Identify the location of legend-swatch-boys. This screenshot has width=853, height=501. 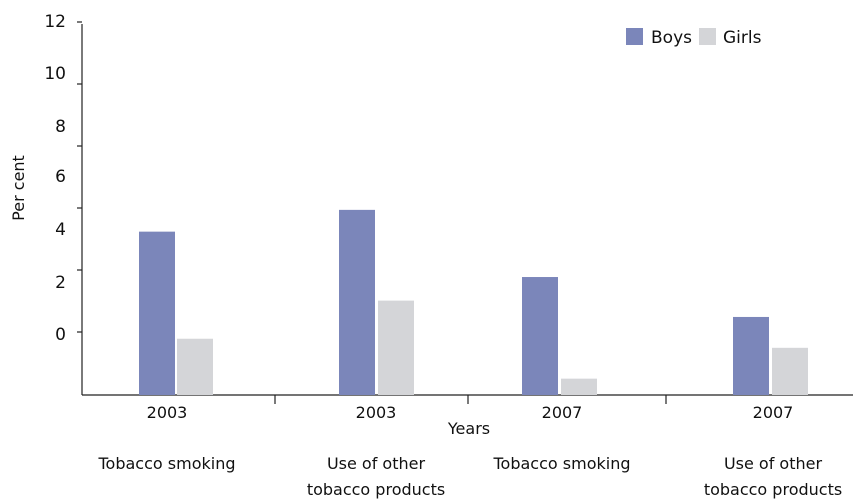
(634, 36).